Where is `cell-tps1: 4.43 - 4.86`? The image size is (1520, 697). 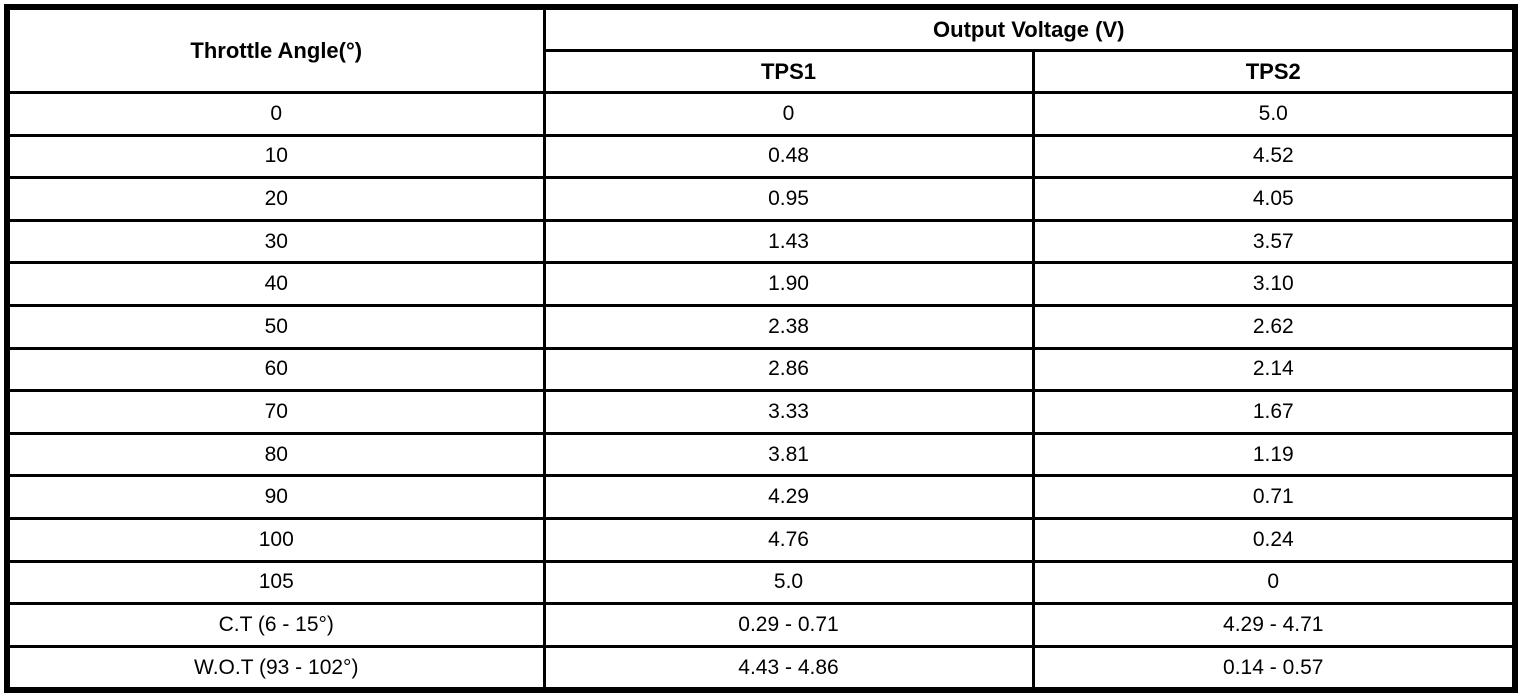
cell-tps1: 4.43 - 4.86 is located at coordinates (788, 668).